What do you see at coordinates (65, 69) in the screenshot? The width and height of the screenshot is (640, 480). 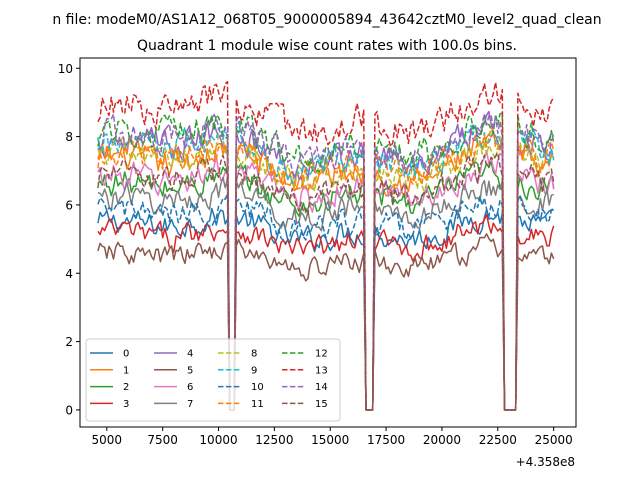 I see `y-tick-label: 10` at bounding box center [65, 69].